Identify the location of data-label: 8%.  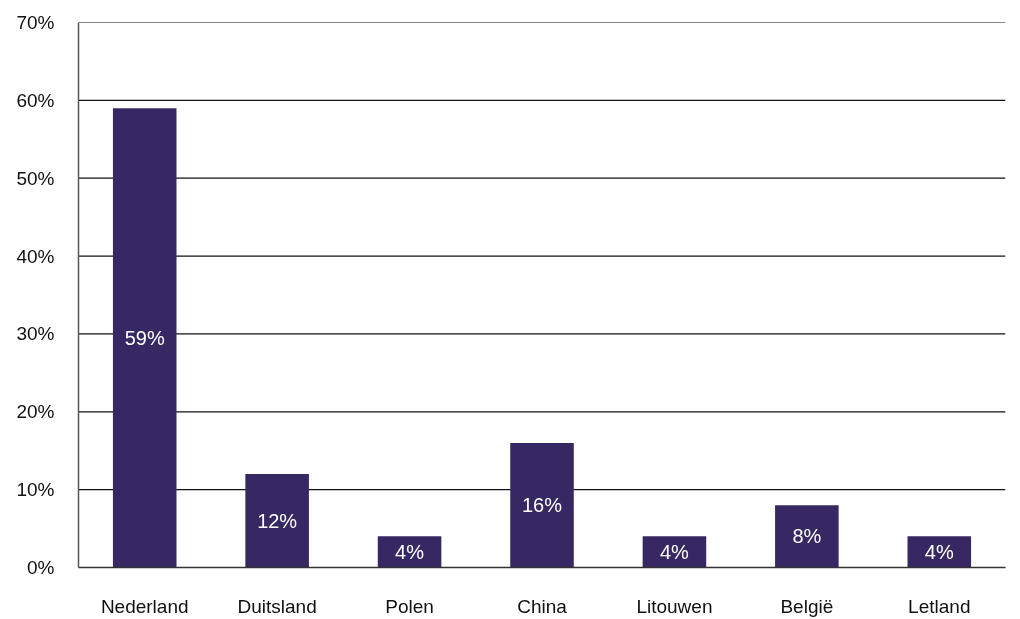
(807, 536).